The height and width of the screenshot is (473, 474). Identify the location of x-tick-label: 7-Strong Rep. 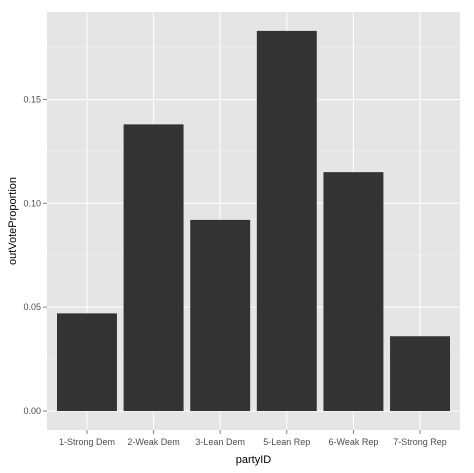
(420, 442).